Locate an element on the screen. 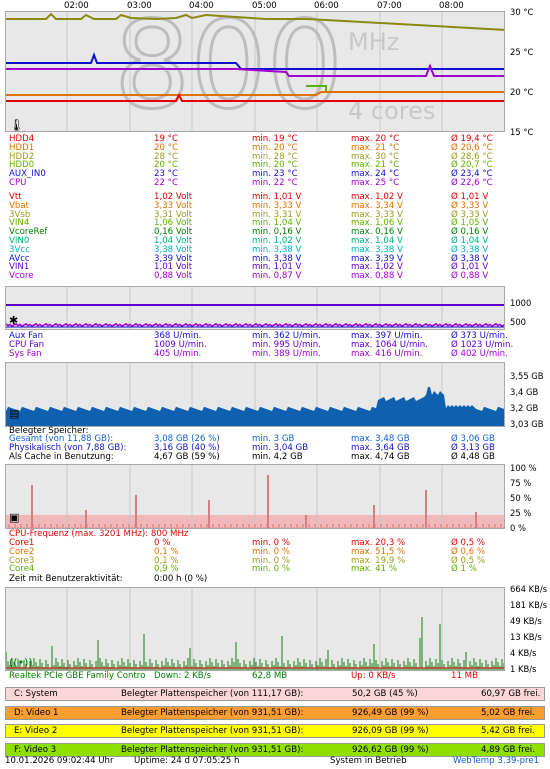 The width and height of the screenshot is (550, 769). network-adapter-name: Realtek PCIe GBE Family Contro is located at coordinates (77, 676).